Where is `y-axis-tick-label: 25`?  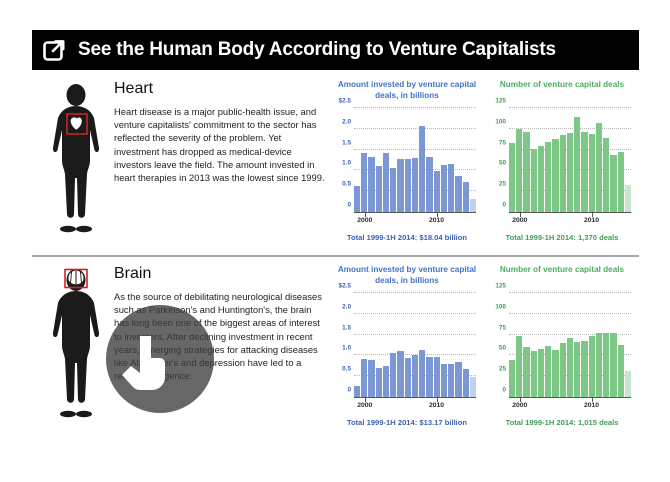
y-axis-tick-label: 25 is located at coordinates (502, 369).